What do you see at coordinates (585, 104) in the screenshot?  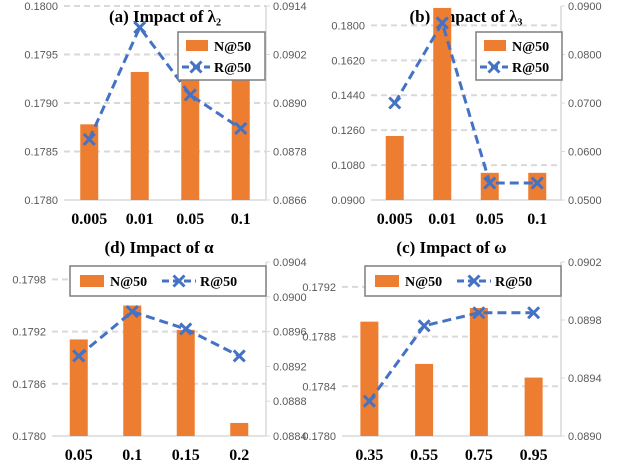 I see `y2-tick-label: 0.0700` at bounding box center [585, 104].